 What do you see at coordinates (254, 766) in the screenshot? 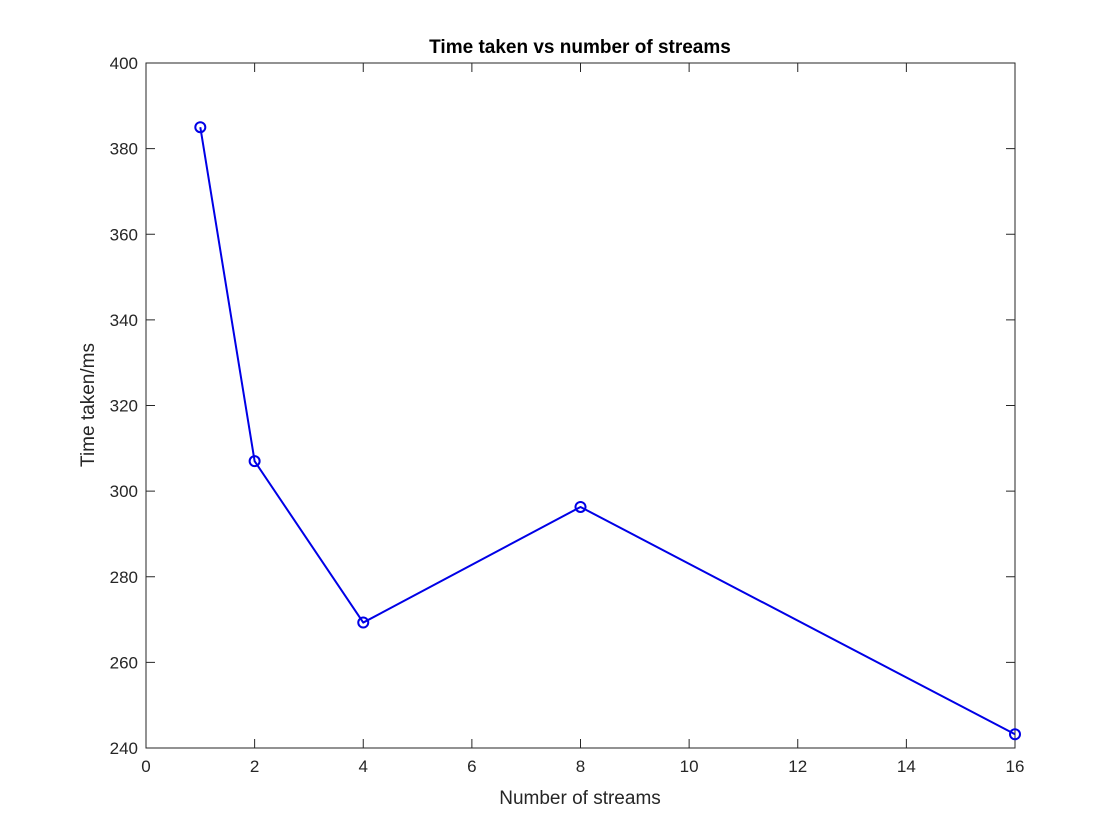
I see `x-tick-label: 2` at bounding box center [254, 766].